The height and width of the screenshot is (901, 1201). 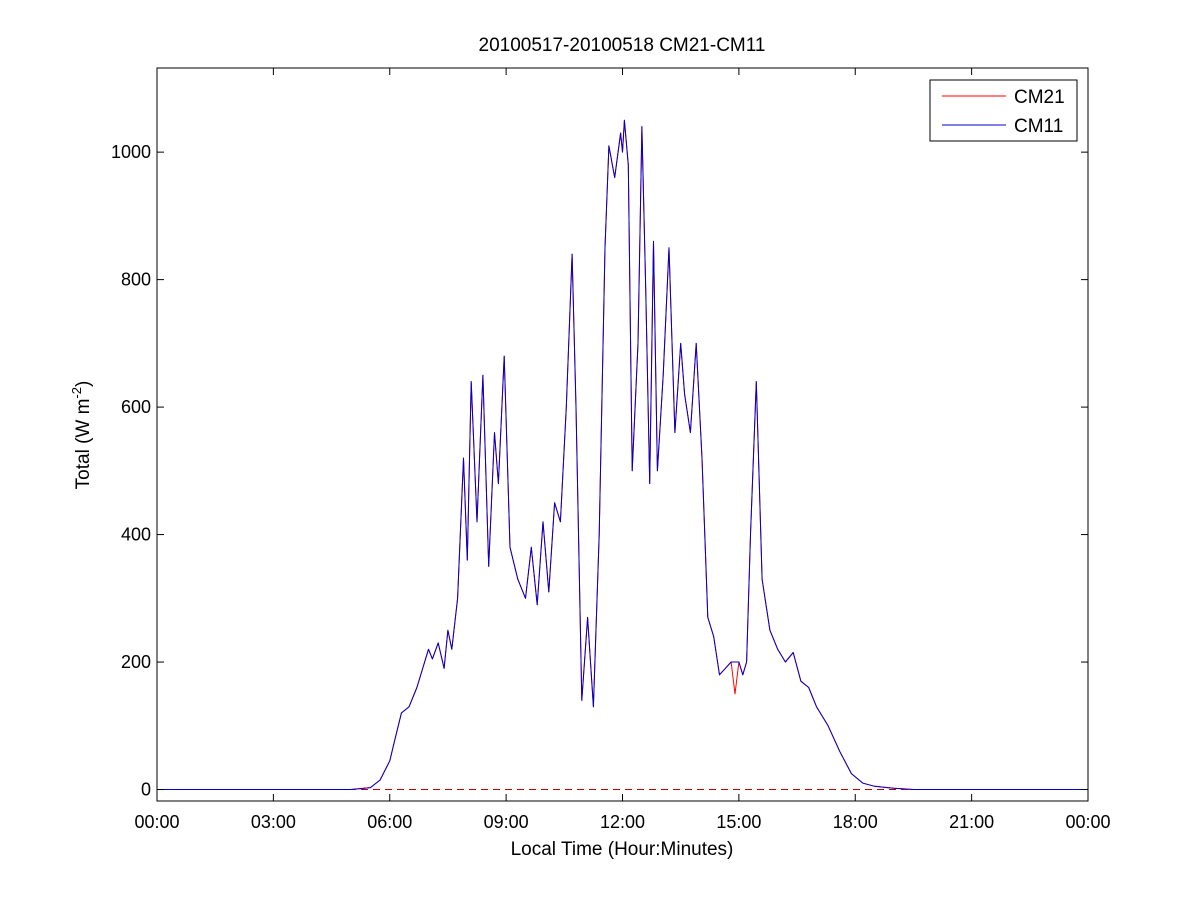 I want to click on y-axis-title: Total (W m-2), so click(x=81, y=435).